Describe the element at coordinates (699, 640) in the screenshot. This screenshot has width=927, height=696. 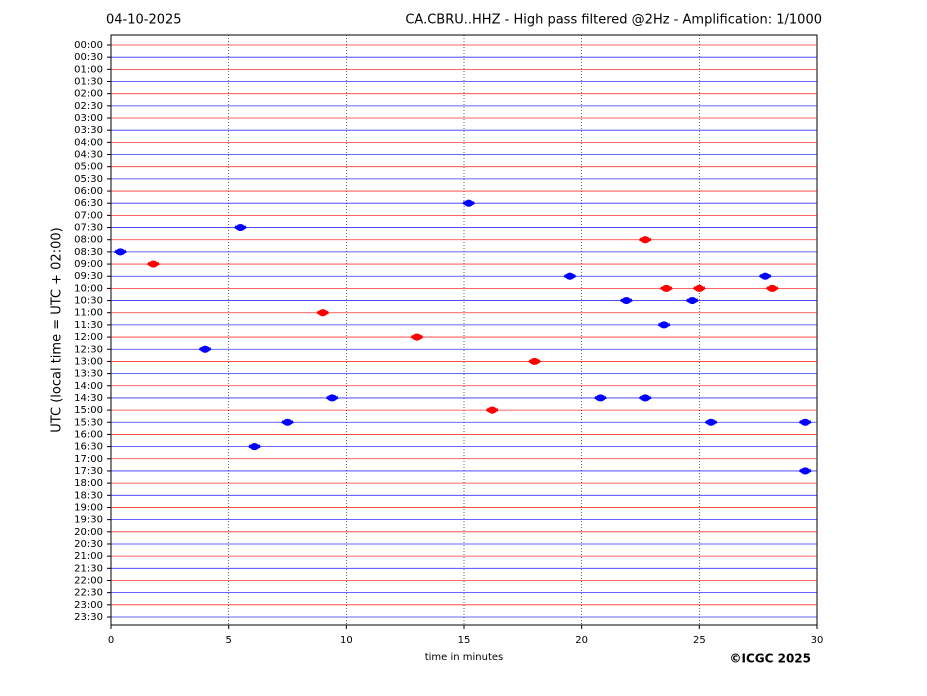
I see `x-tick-label: 25` at that location.